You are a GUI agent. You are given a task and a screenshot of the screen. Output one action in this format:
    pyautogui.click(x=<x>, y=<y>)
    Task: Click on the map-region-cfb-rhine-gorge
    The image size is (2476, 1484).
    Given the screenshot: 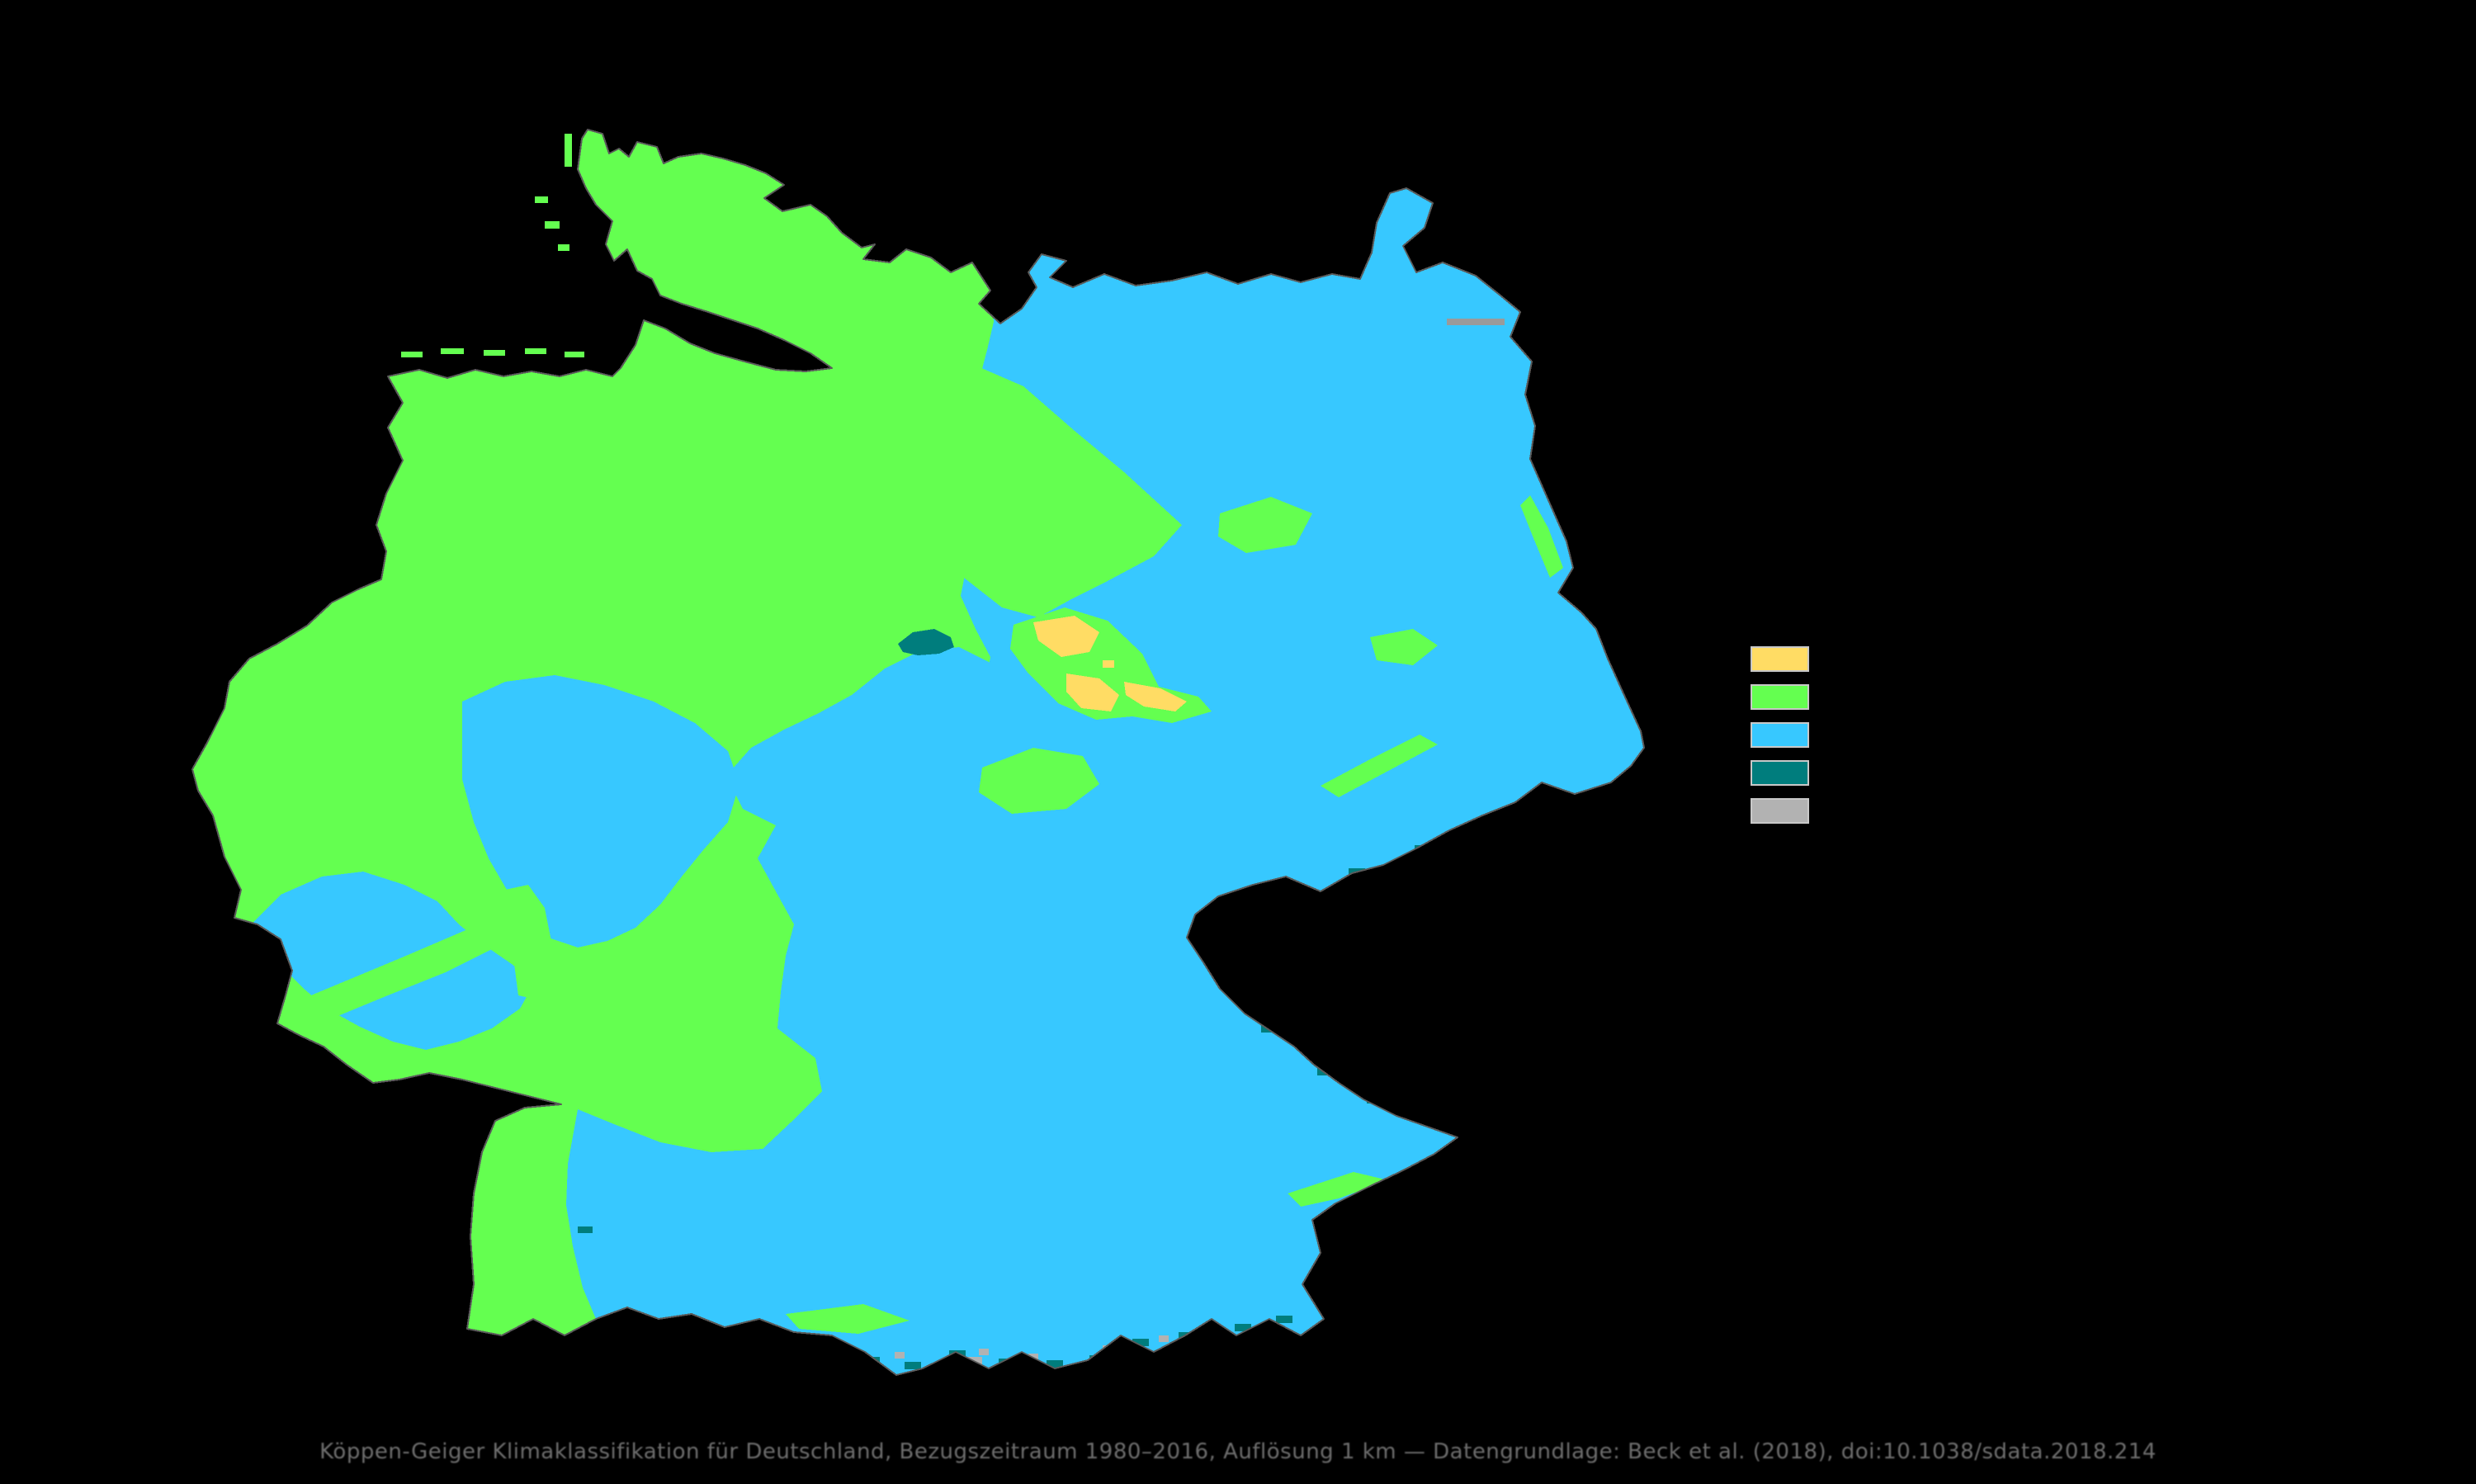 What is the action you would take?
    pyautogui.click(x=528, y=942)
    